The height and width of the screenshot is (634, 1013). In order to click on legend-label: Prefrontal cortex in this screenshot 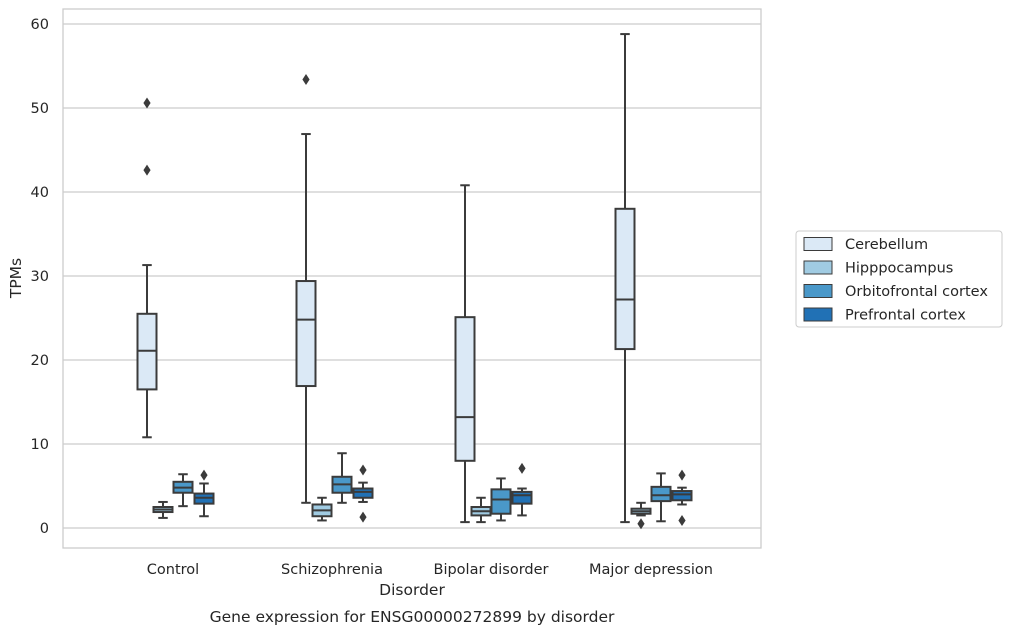, I will do `click(905, 316)`.